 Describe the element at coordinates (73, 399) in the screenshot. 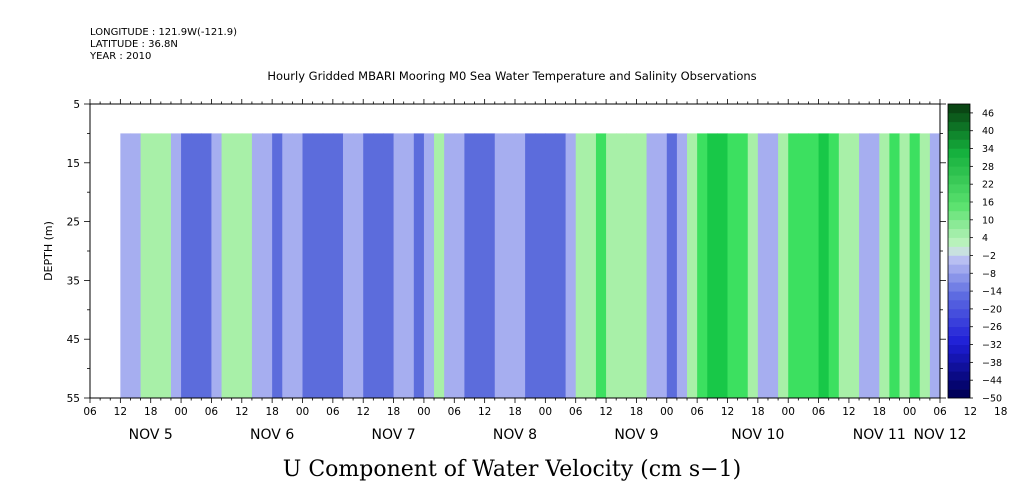

I see `y-tick-label: 55` at that location.